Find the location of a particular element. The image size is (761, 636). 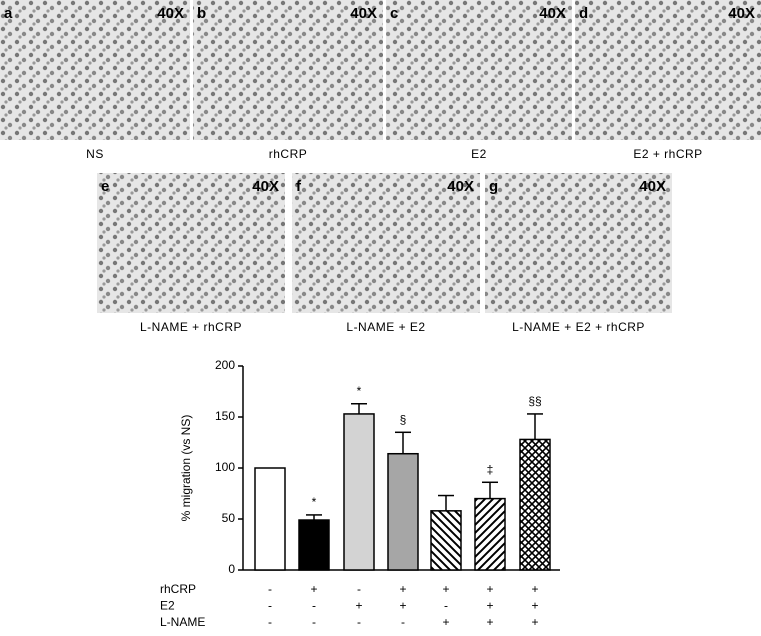

panel-label: L-NAME + rhCRP is located at coordinates (191, 327).